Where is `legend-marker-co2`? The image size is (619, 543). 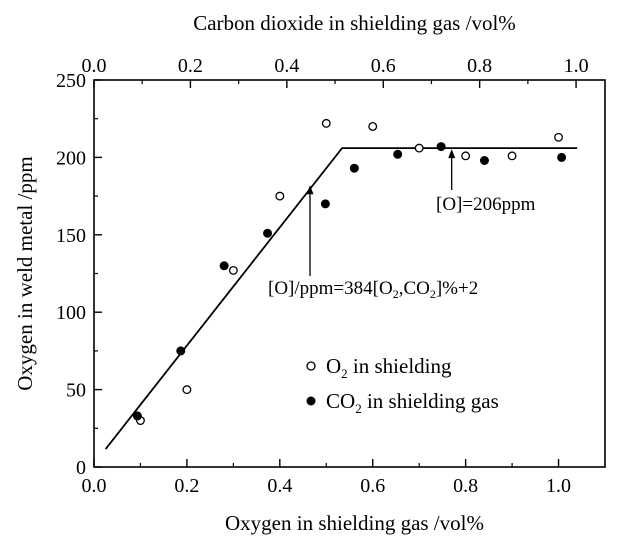 legend-marker-co2 is located at coordinates (311, 401).